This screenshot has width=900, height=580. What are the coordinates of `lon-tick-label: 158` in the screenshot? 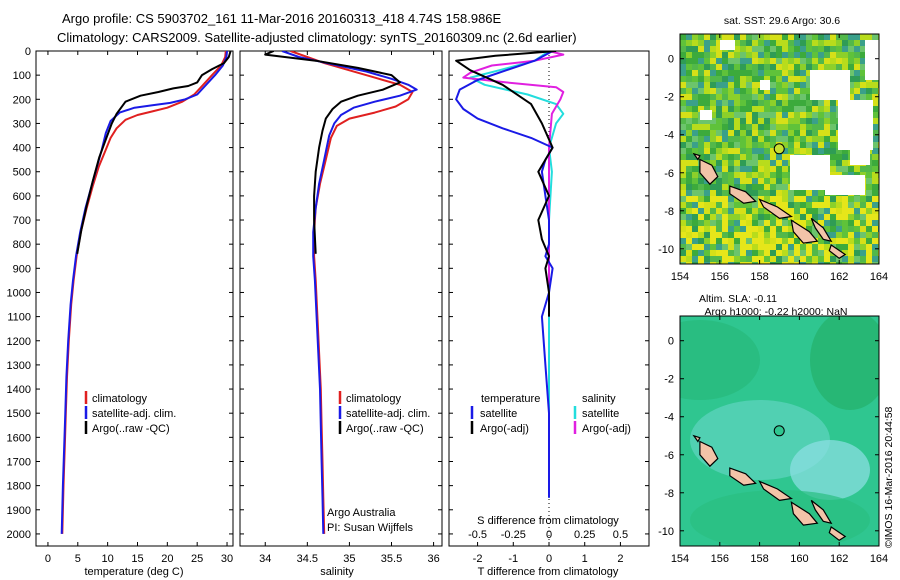 It's located at (759, 277).